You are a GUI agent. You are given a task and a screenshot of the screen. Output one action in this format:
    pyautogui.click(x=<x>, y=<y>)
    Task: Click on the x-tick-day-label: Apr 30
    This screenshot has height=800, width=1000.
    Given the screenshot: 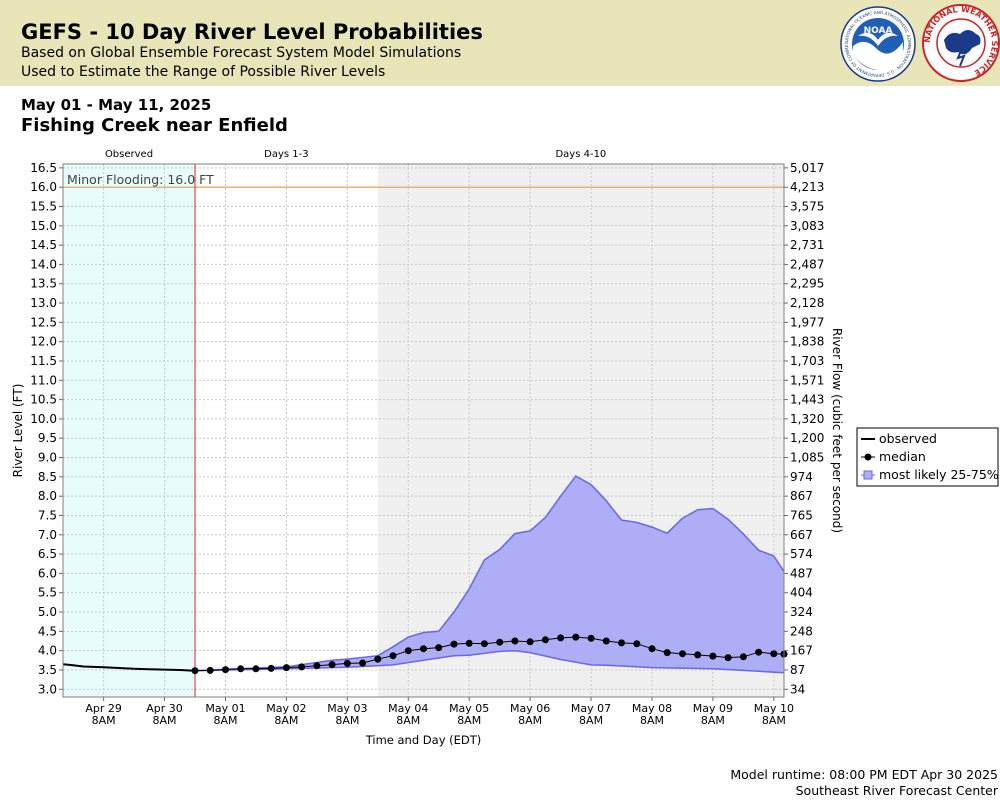 What is the action you would take?
    pyautogui.click(x=164, y=708)
    